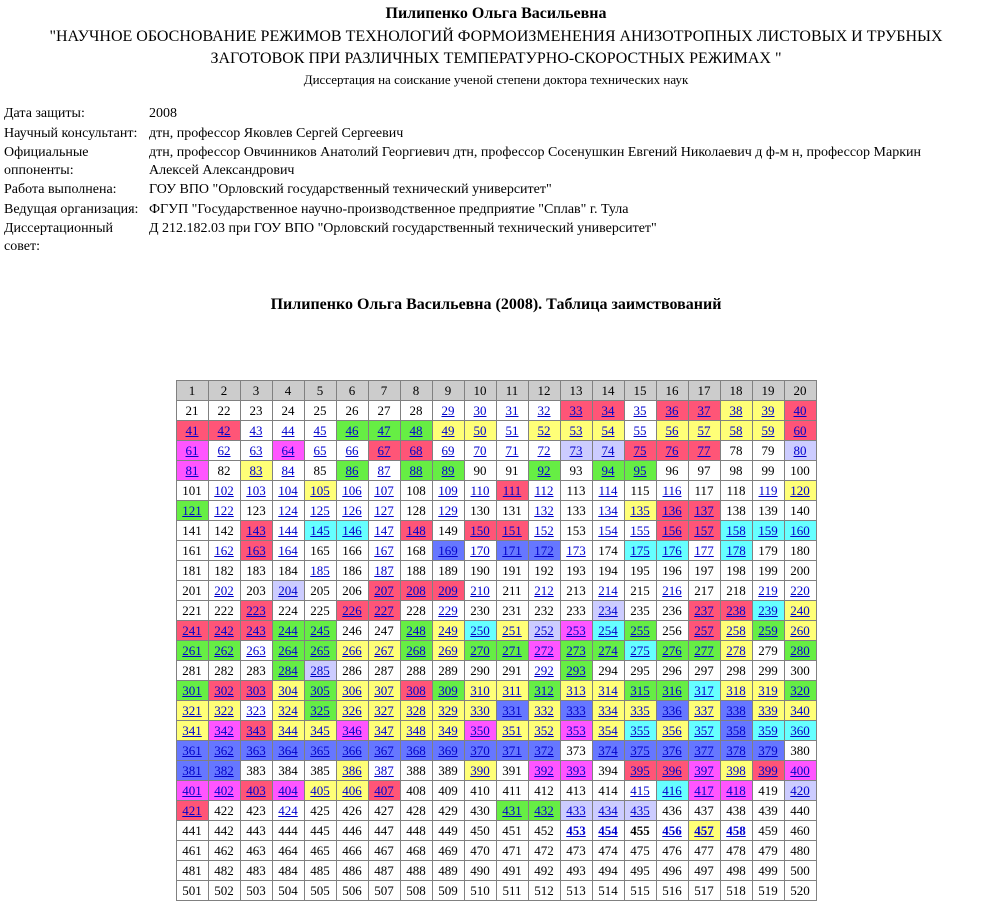  Describe the element at coordinates (608, 491) in the screenshot. I see `page-link: 114` at that location.